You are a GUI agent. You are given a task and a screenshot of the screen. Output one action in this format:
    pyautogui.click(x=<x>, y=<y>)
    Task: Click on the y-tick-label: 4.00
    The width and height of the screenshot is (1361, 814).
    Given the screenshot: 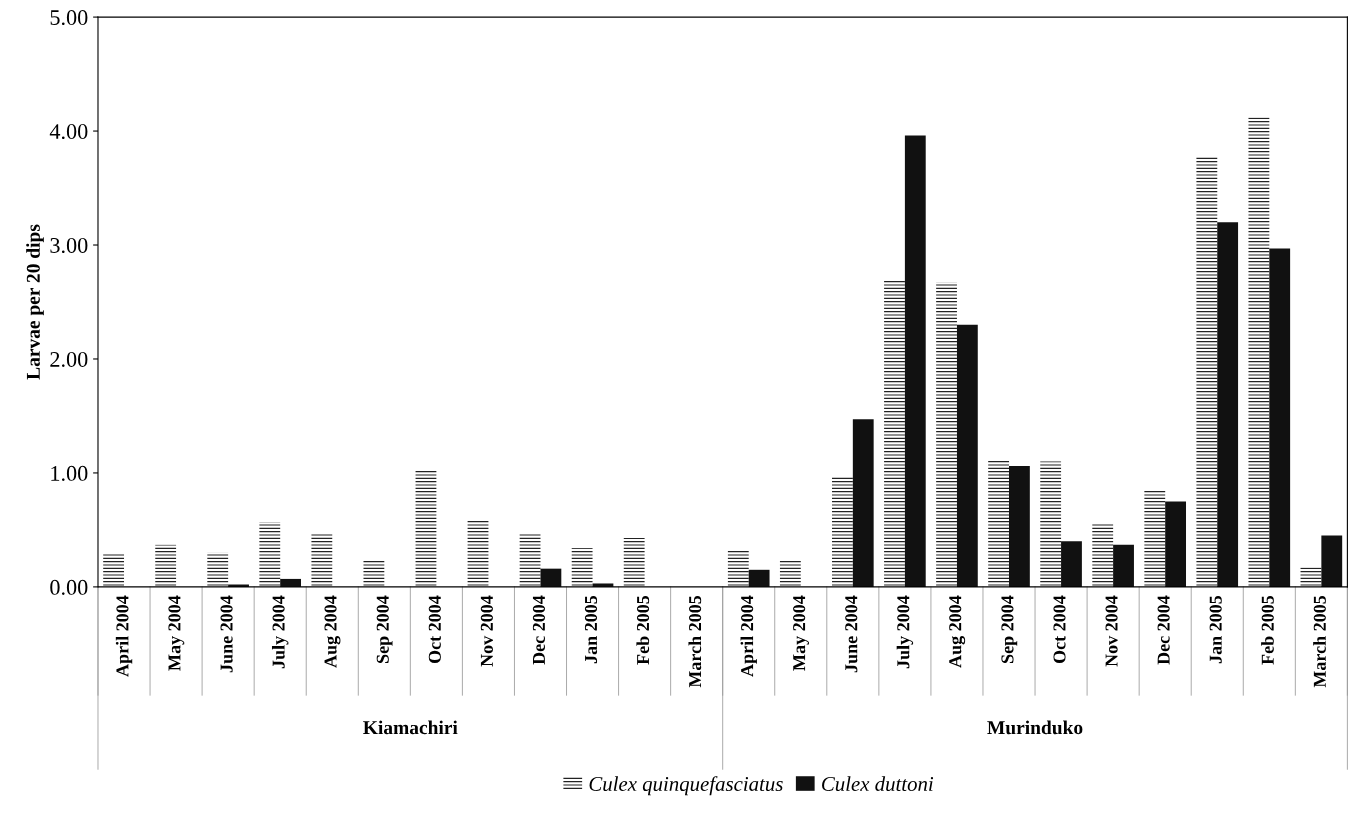 What is the action you would take?
    pyautogui.click(x=68, y=131)
    